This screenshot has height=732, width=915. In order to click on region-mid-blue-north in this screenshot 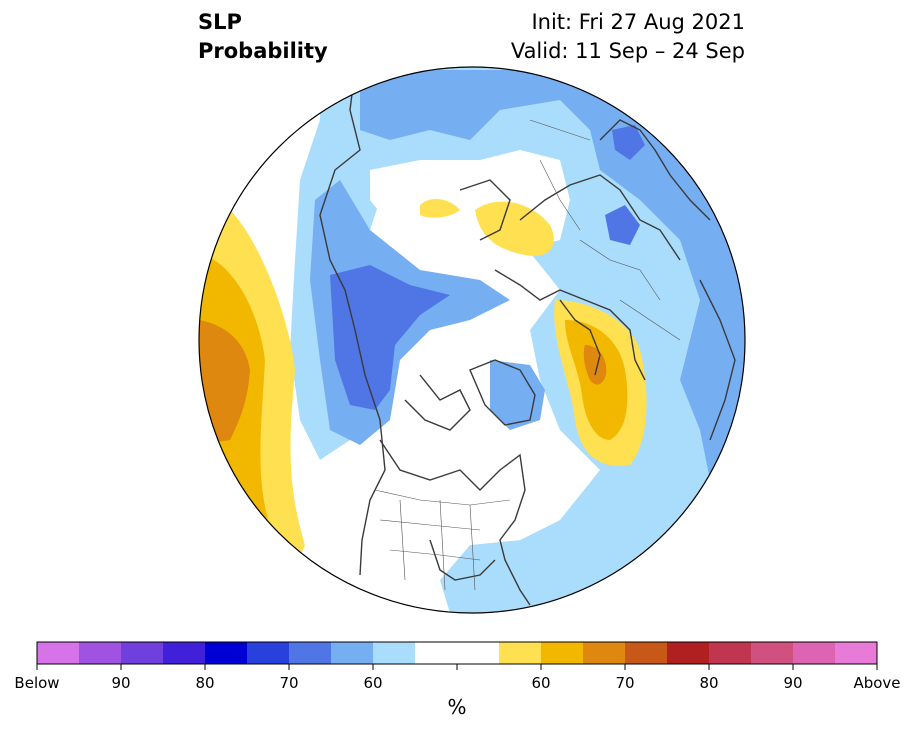, I will do `click(460, 105)`.